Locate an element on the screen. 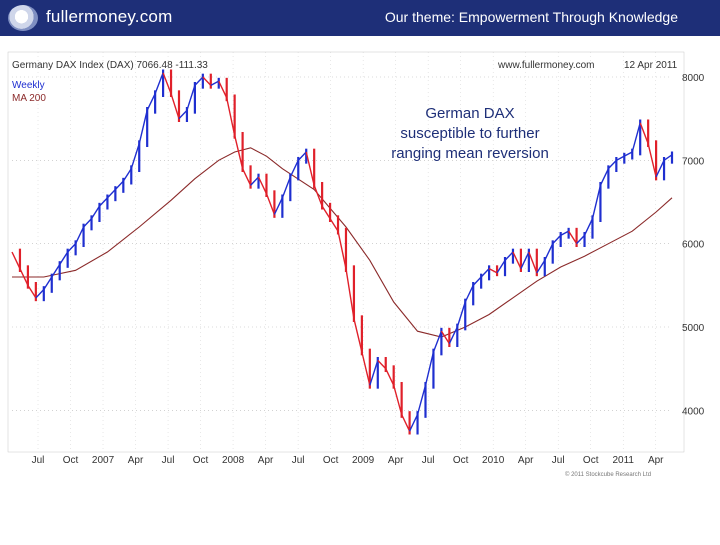  y-tick-labels: 8000 7000 6000 5000 4000 is located at coordinates (693, 245).